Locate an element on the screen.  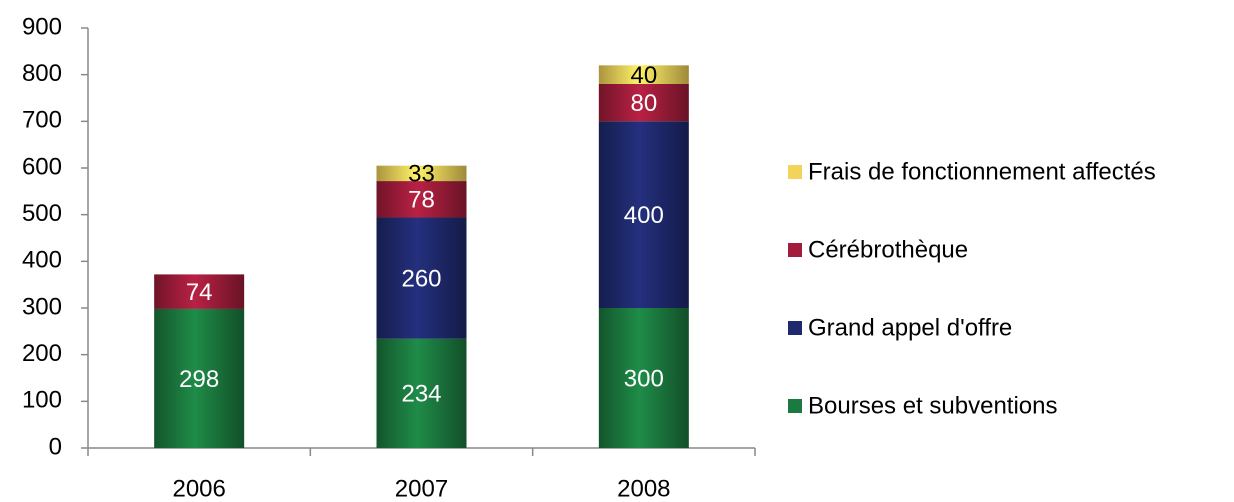
y-tick-label: 0 is located at coordinates (55, 446).